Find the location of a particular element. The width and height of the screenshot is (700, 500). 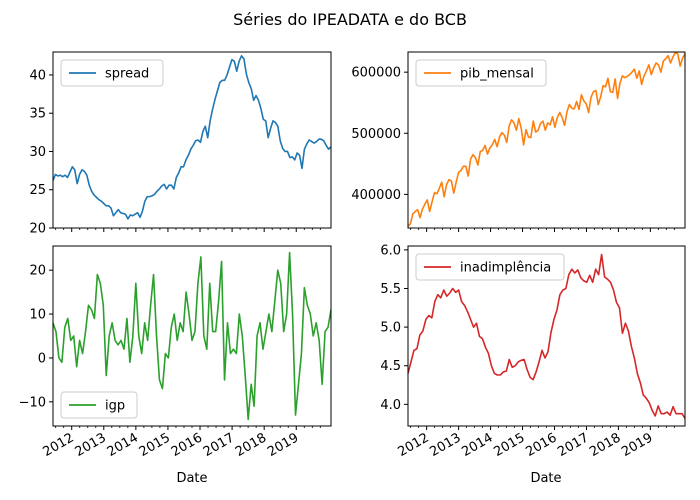

legend-label: igp is located at coordinates (115, 406).